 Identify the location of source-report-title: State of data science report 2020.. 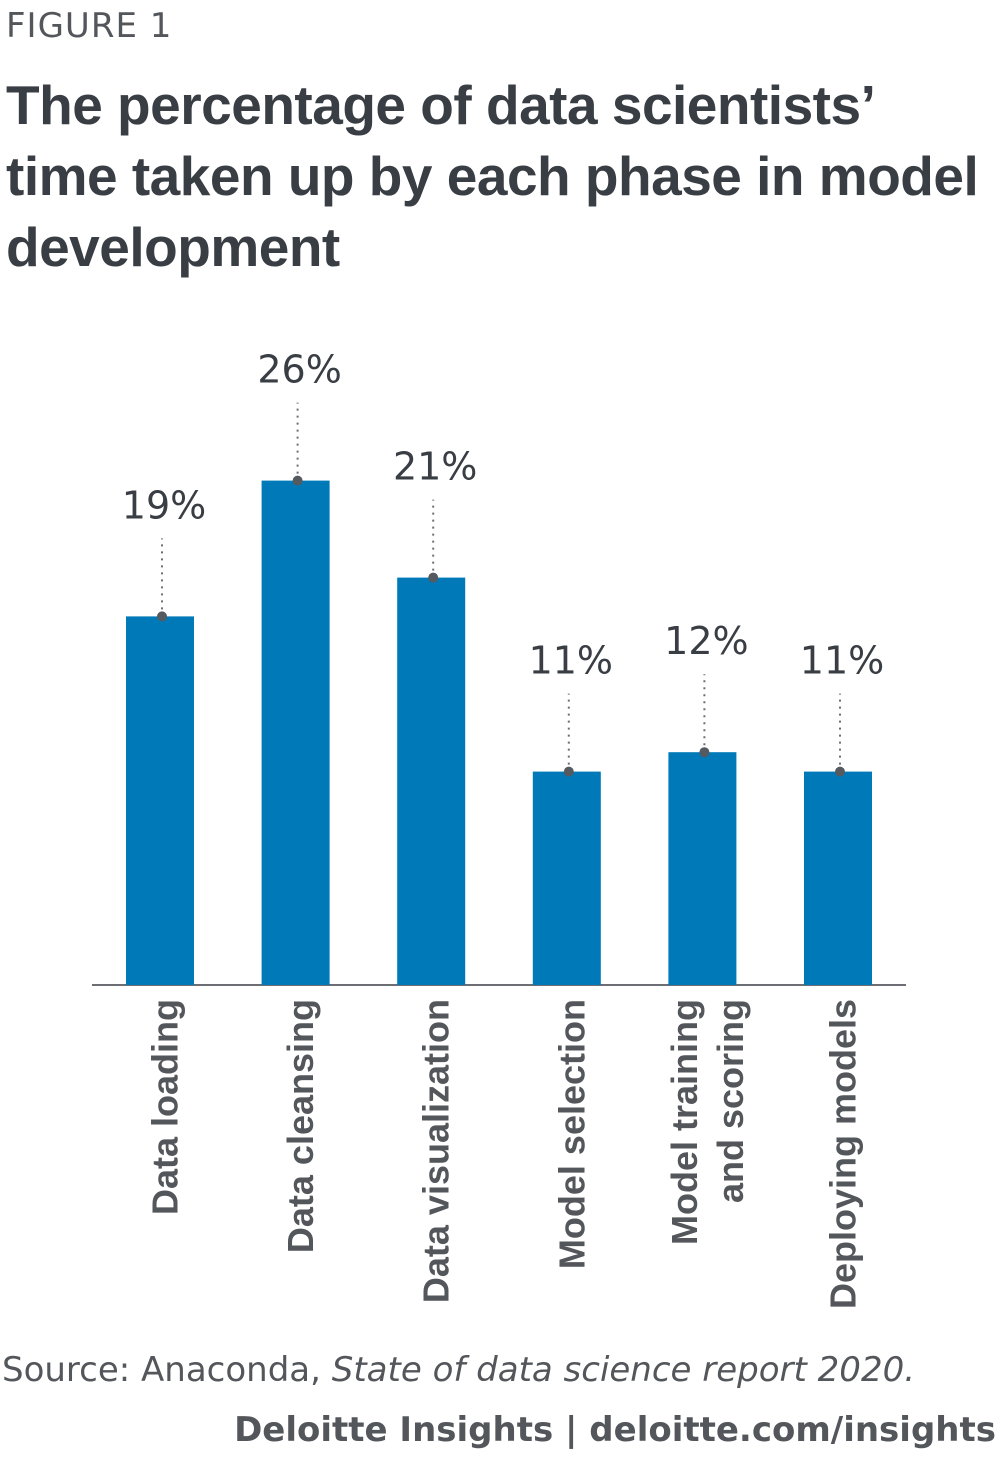
(623, 1370).